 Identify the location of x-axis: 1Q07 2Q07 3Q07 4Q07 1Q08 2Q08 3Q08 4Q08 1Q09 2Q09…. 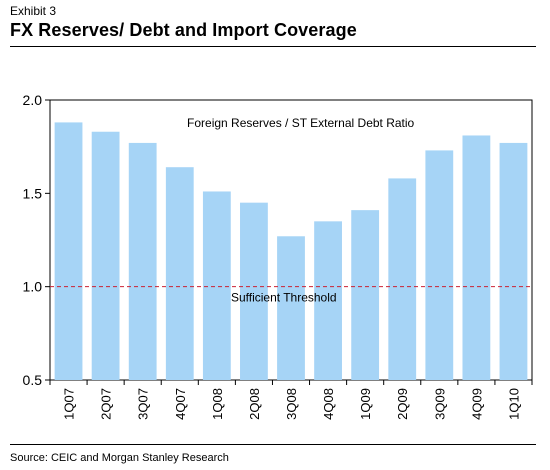
(291, 400).